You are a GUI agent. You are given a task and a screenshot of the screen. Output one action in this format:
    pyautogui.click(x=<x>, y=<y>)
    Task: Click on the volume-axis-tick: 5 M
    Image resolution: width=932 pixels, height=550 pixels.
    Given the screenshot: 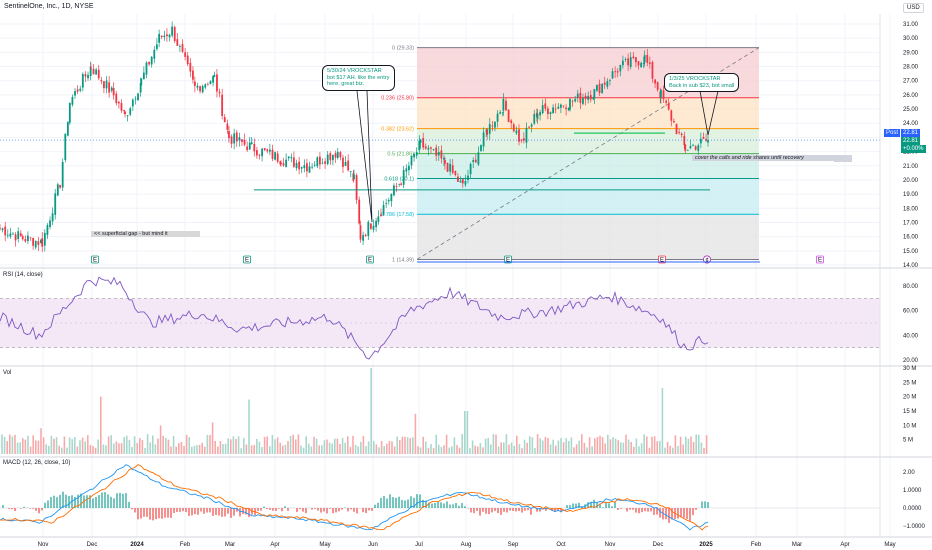 What is the action you would take?
    pyautogui.click(x=908, y=441)
    